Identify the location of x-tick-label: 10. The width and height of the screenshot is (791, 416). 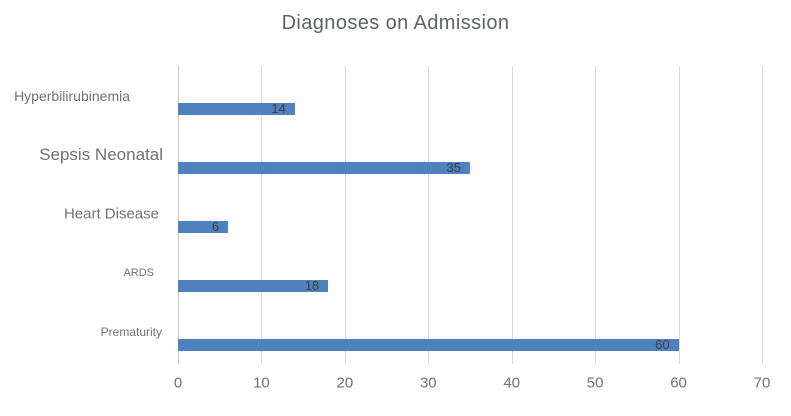
(261, 383).